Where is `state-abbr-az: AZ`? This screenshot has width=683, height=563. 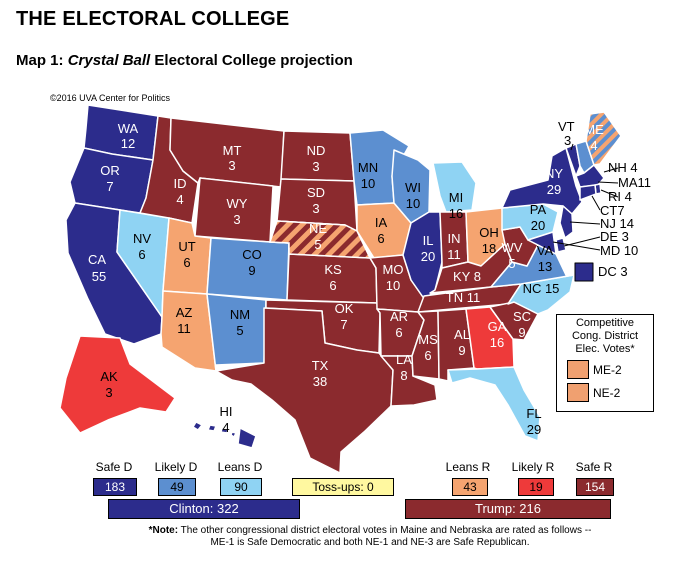 state-abbr-az: AZ is located at coordinates (184, 312).